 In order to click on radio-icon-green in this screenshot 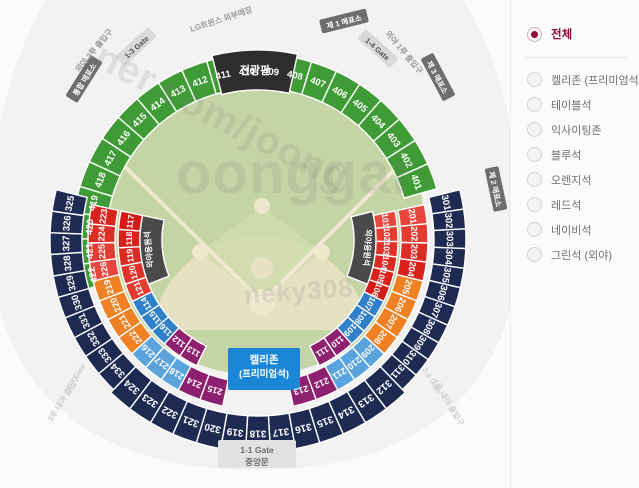, I will do `click(534, 254)`.